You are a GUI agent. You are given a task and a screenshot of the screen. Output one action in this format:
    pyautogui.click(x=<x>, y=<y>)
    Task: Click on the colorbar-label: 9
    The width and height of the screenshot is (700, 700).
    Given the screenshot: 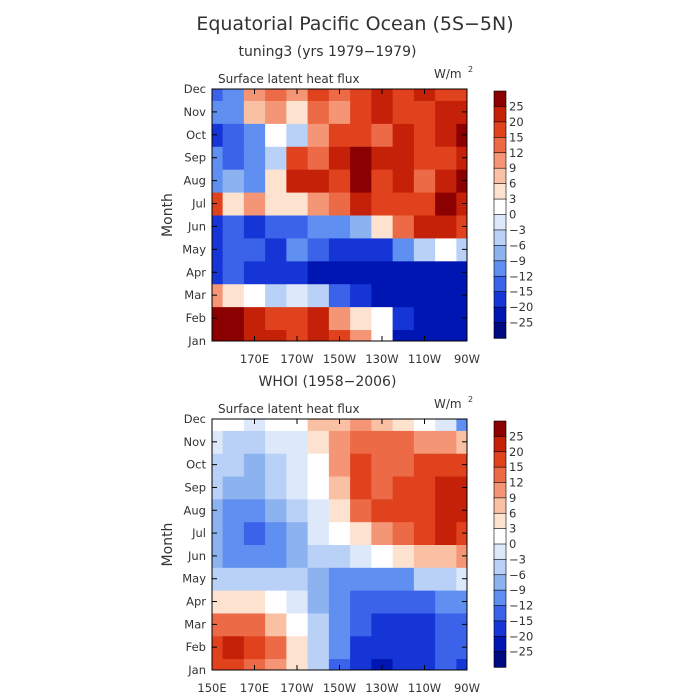 What is the action you would take?
    pyautogui.click(x=512, y=498)
    